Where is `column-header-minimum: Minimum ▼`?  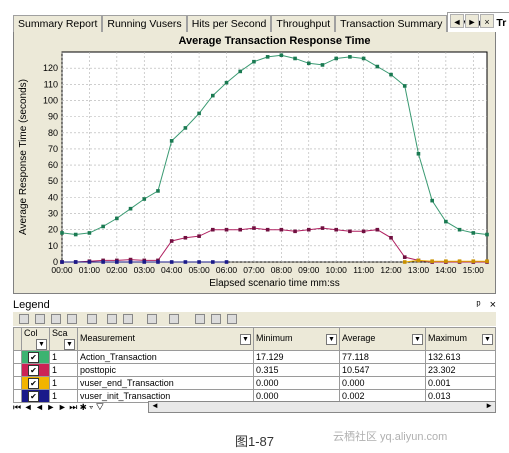 column-header-minimum: Minimum ▼ is located at coordinates (296, 339).